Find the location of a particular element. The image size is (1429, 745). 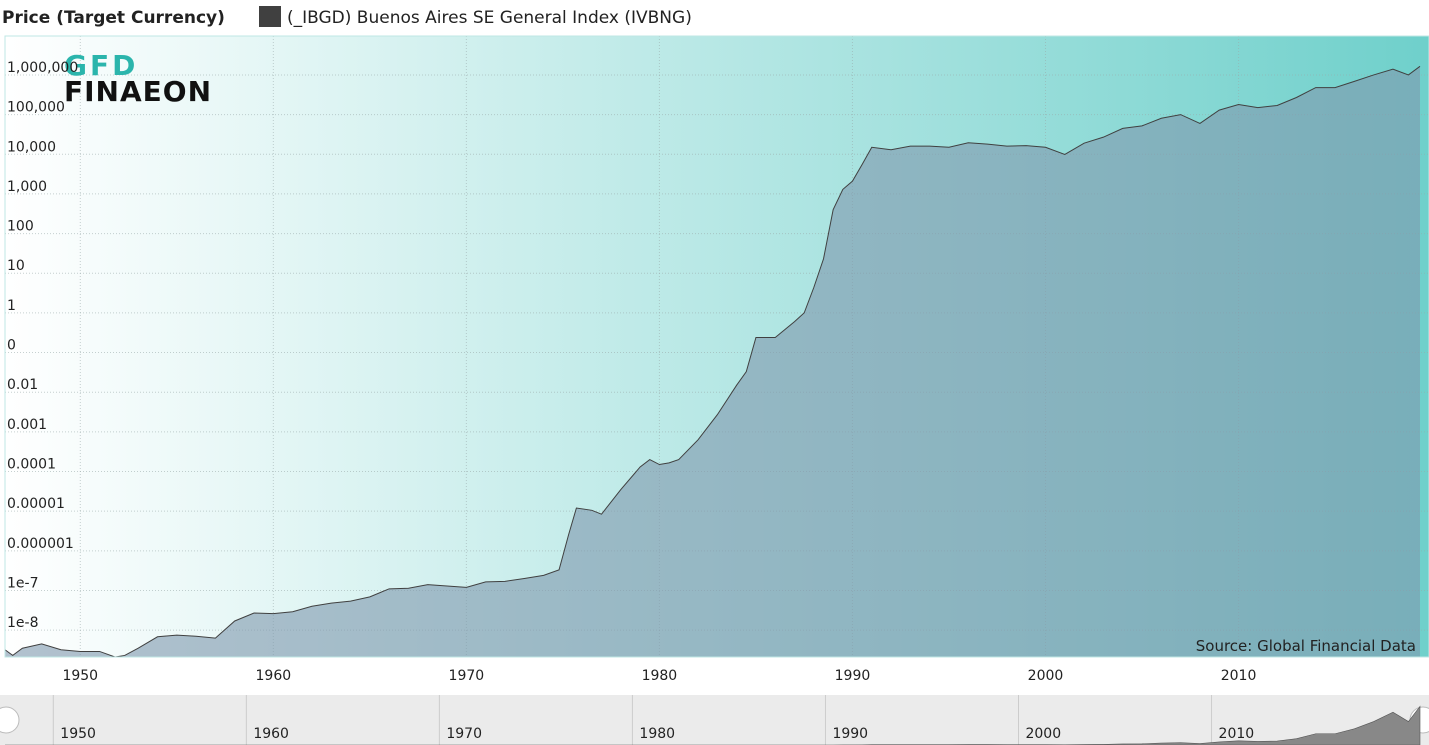

navigator-label: 1960 is located at coordinates (271, 734).